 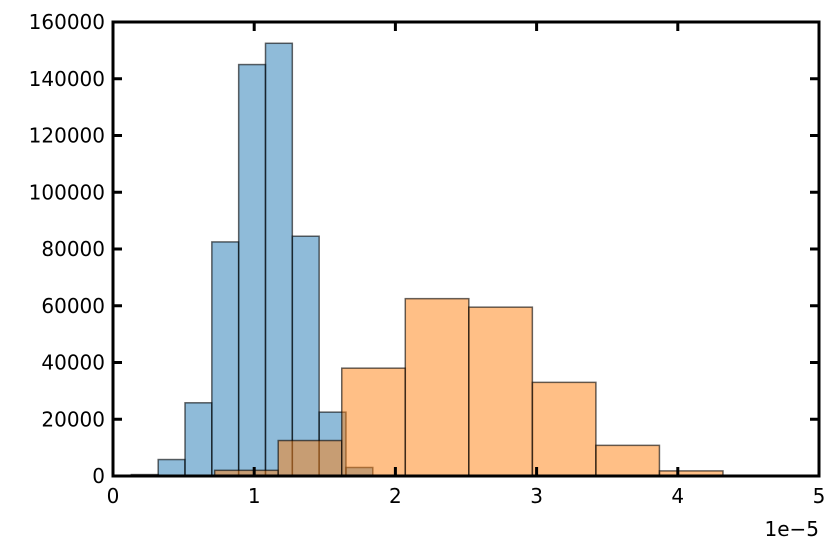 I want to click on y-tick-label-1: 20000, so click(x=73, y=419).